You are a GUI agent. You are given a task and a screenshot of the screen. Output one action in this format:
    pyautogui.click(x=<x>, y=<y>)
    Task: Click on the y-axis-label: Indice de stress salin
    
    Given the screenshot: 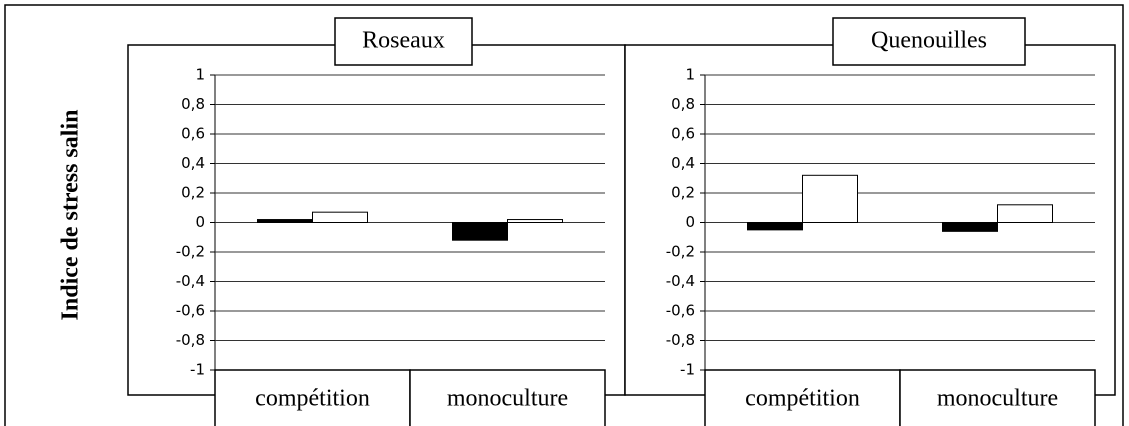 What is the action you would take?
    pyautogui.click(x=71, y=215)
    